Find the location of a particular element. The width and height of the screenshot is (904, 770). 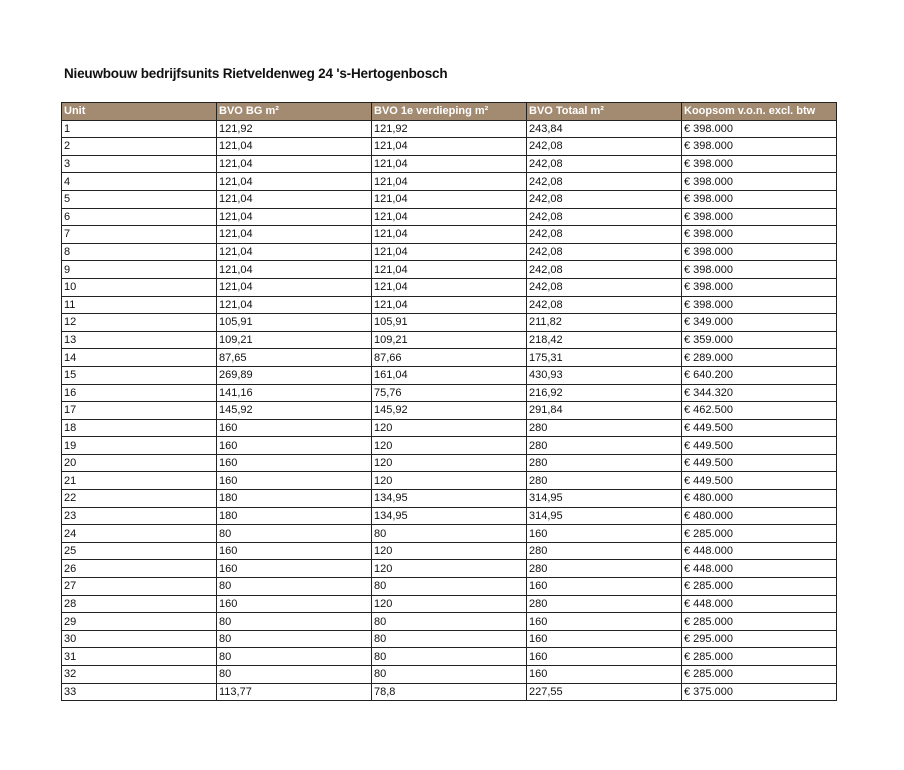

cell-unit: 11 is located at coordinates (139, 305).